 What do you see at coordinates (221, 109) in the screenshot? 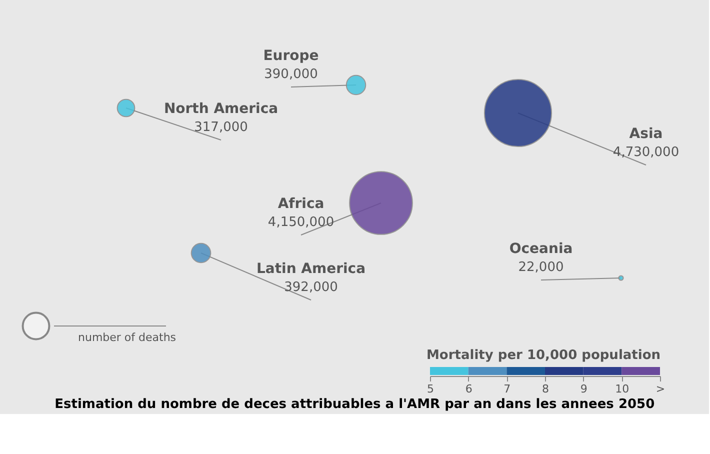
I see `category-label: North America` at bounding box center [221, 109].